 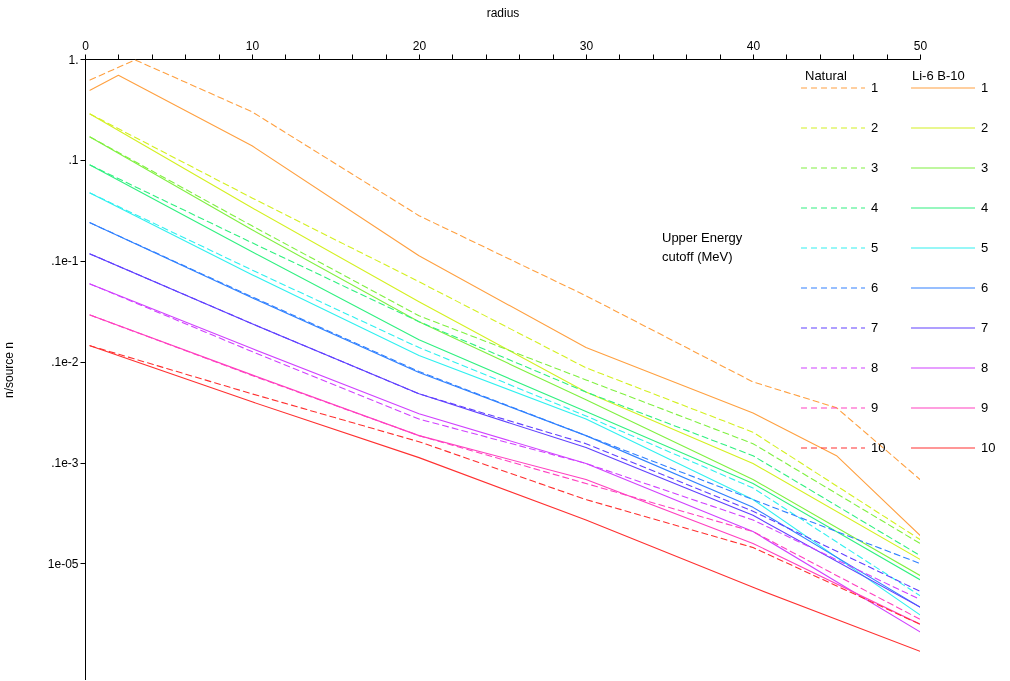 What do you see at coordinates (826, 75) in the screenshot?
I see `annotation: Natural` at bounding box center [826, 75].